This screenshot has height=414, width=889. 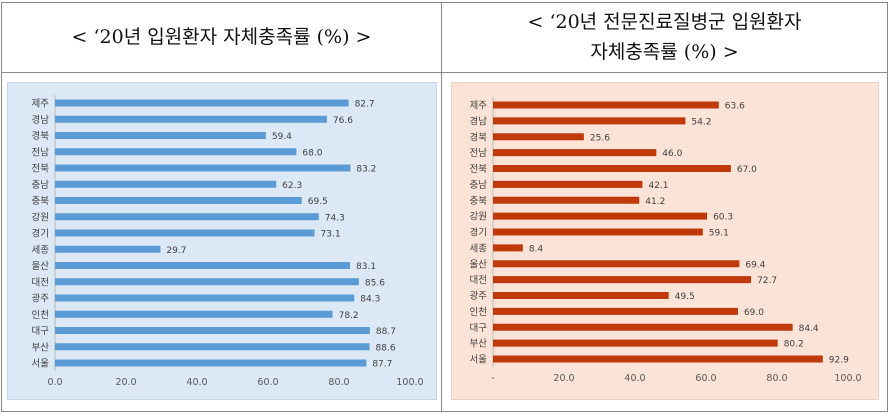 What do you see at coordinates (536, 249) in the screenshot?
I see `right-chart-value-label: 8.4` at bounding box center [536, 249].